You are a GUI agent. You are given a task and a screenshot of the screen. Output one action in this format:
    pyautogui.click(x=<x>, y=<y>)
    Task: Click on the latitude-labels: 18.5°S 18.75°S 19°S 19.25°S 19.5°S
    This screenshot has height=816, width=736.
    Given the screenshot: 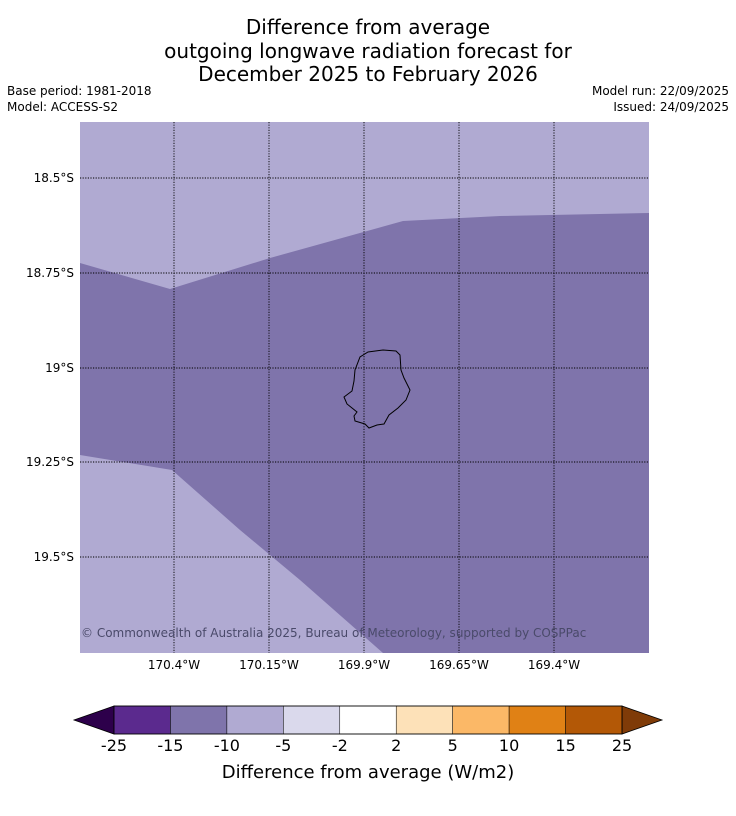 What is the action you would take?
    pyautogui.click(x=50, y=367)
    